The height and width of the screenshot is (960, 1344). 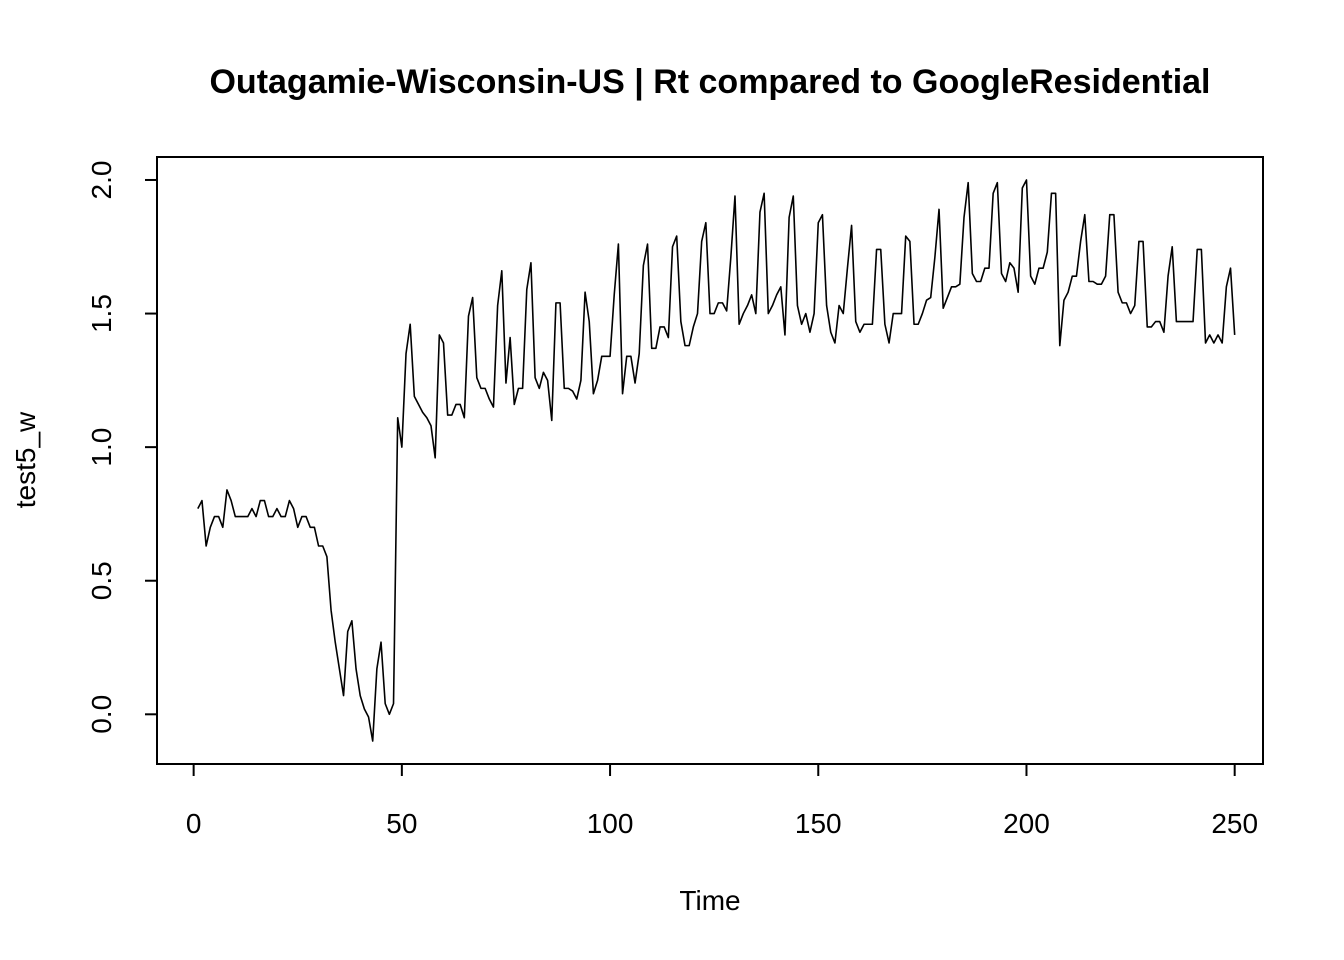 I want to click on x-tick-label: 50, so click(x=401, y=823).